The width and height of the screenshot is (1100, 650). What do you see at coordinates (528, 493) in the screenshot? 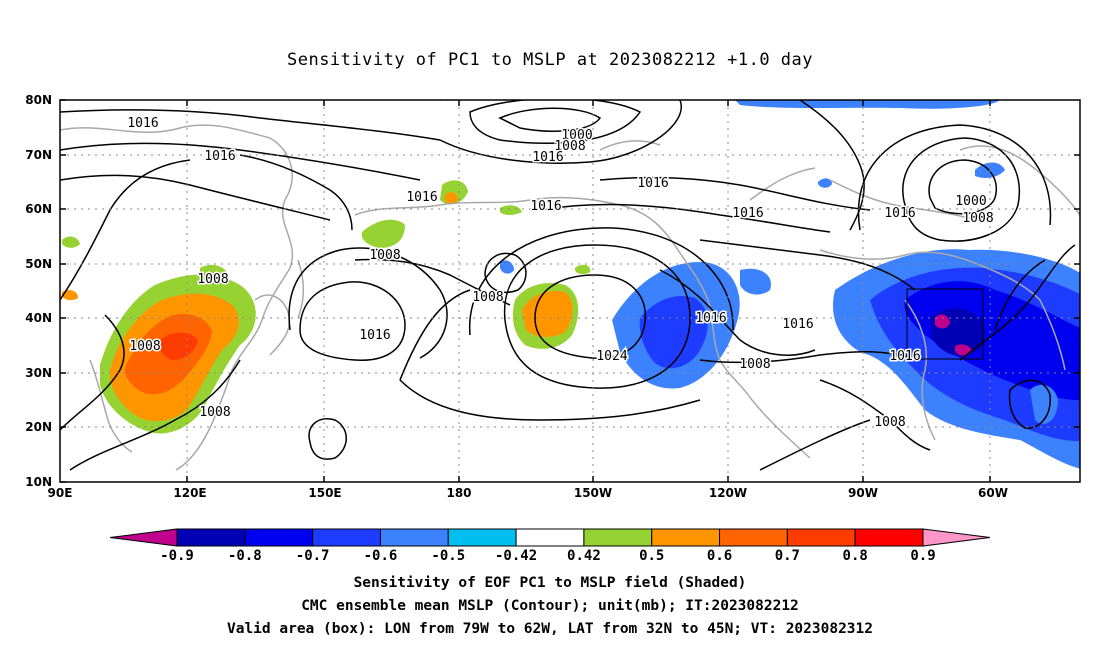
I see `longitude-axis-labels: 90E 120E 150E 180 150W 120W 90W 60W` at bounding box center [528, 493].